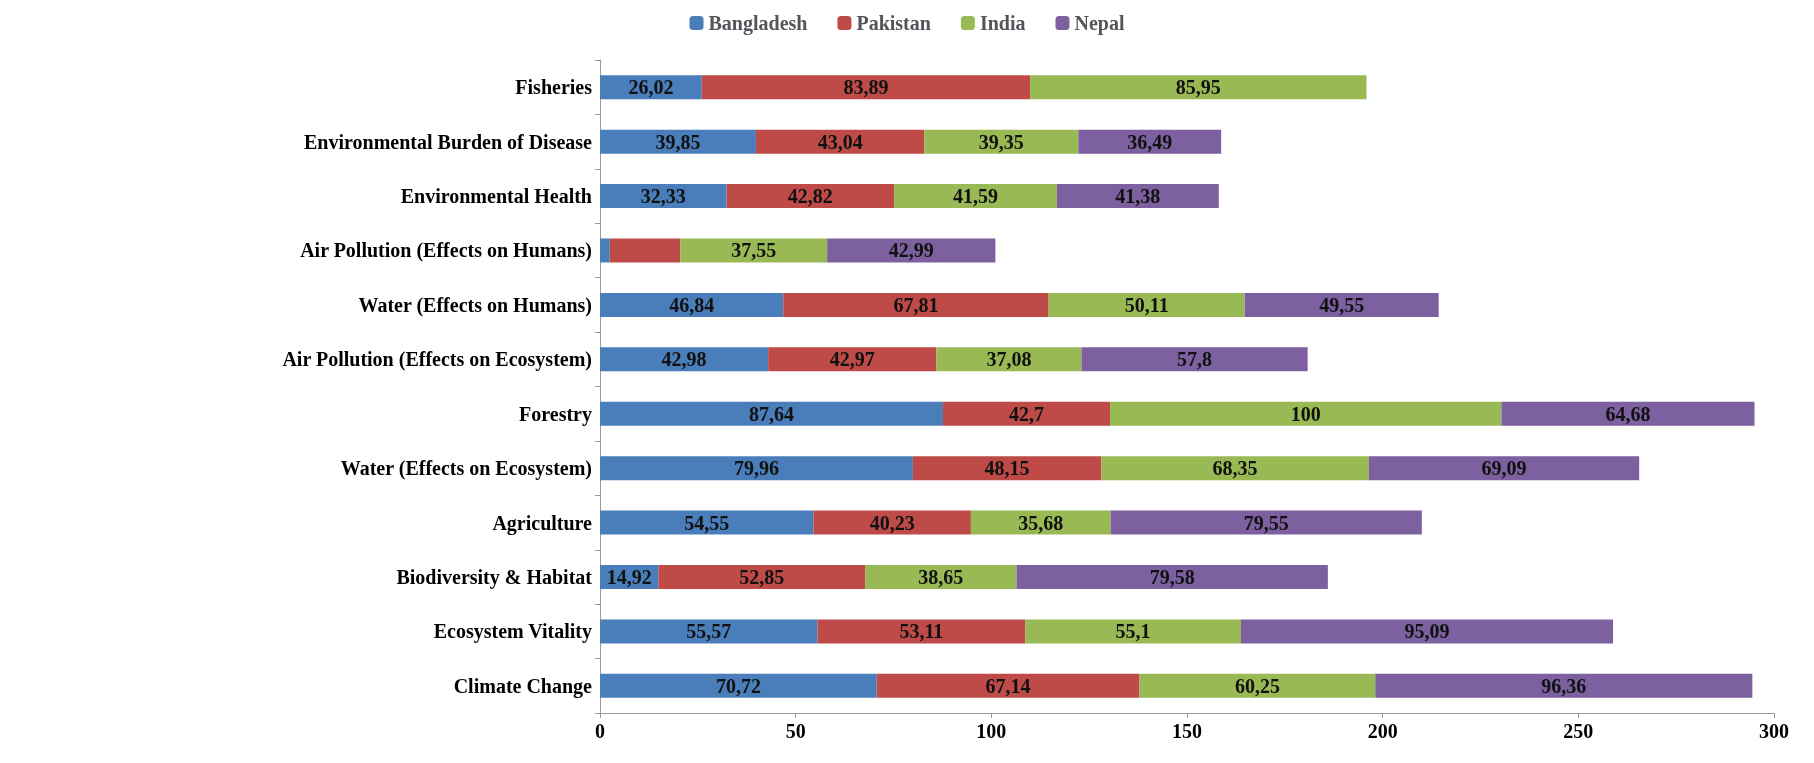 The height and width of the screenshot is (763, 1814). Describe the element at coordinates (893, 23) in the screenshot. I see `legend-label: Pakistan` at that location.